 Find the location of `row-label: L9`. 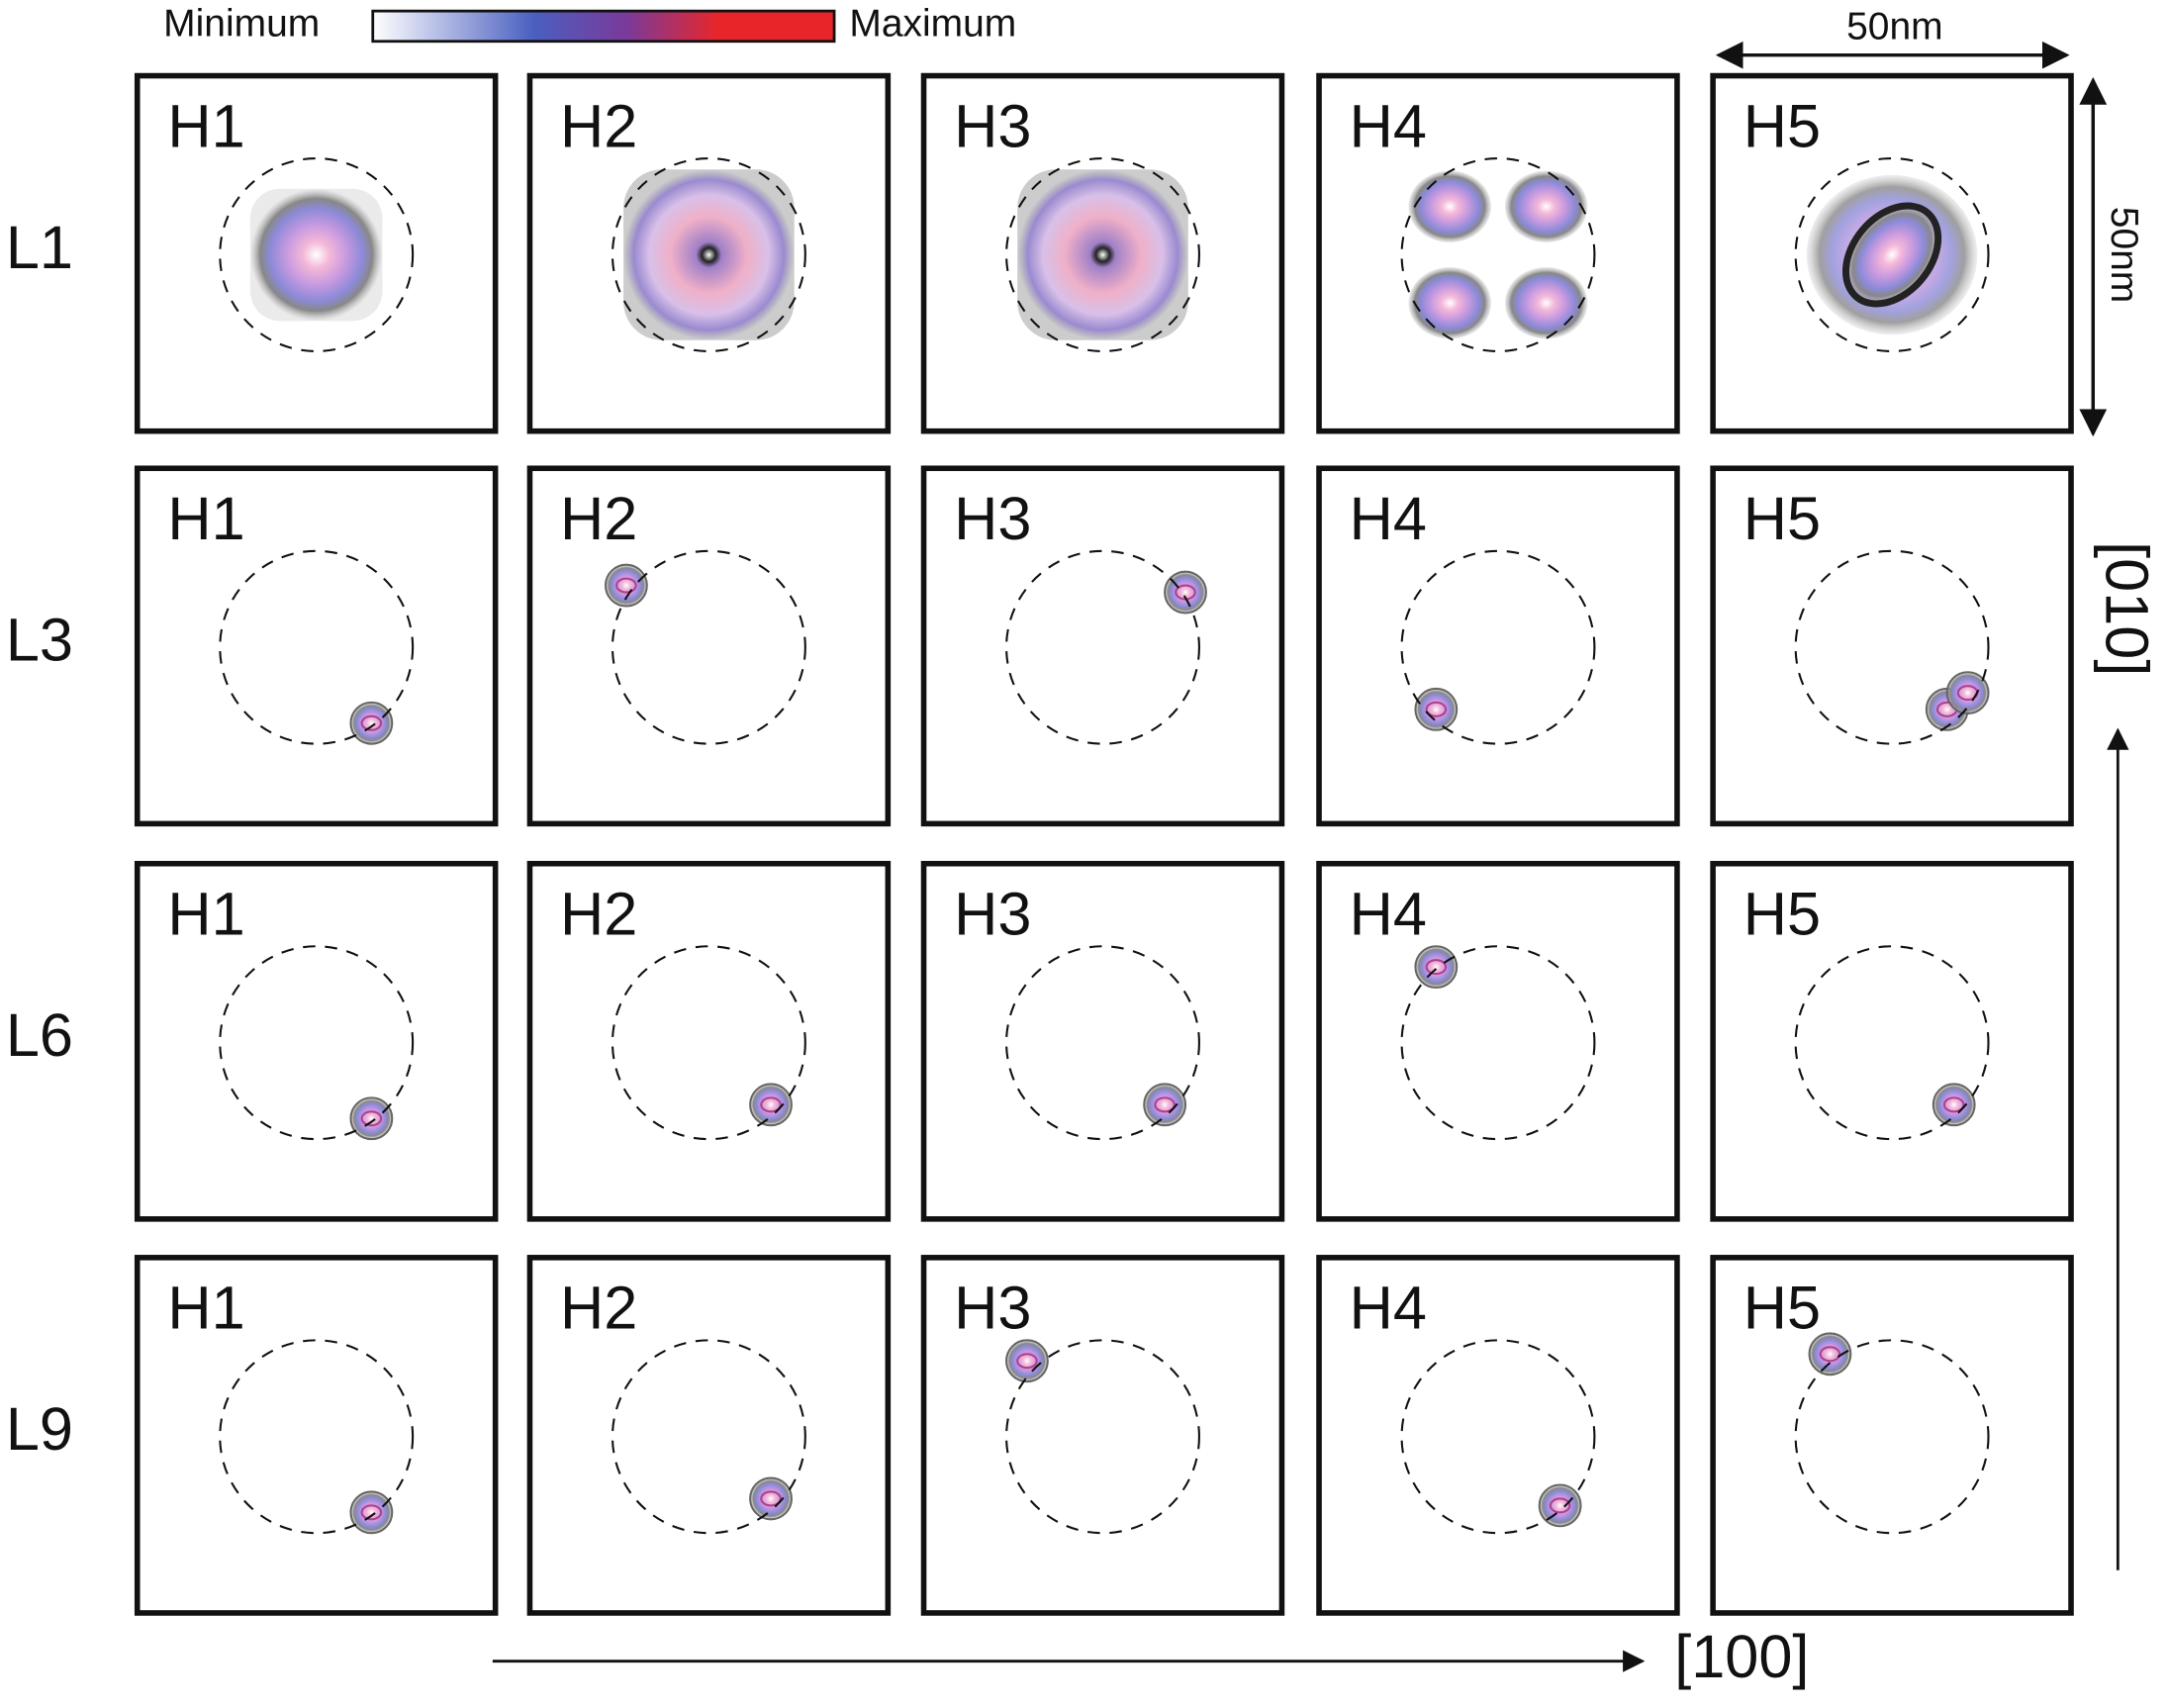

row-label: L9 is located at coordinates (39, 1429).